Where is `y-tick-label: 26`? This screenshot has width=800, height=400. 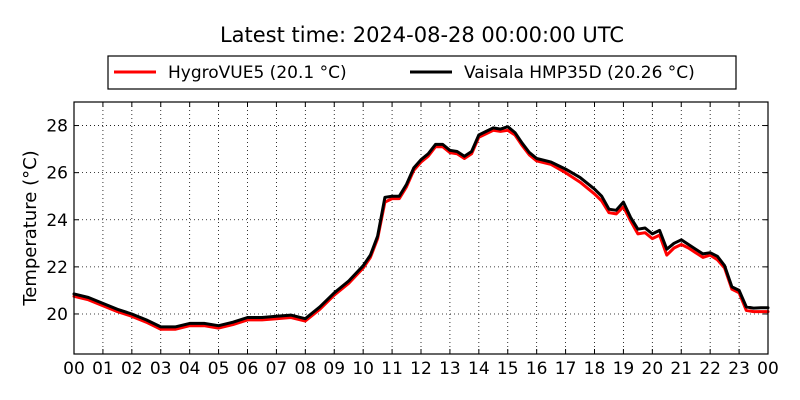 y-tick-label: 26 is located at coordinates (57, 174).